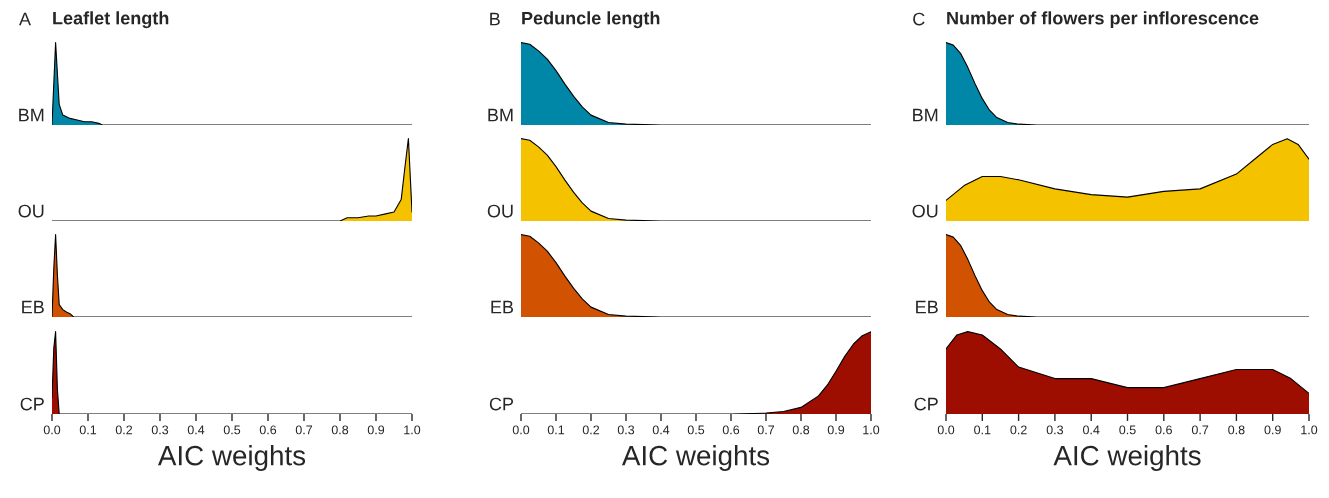  Describe the element at coordinates (111, 20) in the screenshot. I see `chart-title: Leaflet length` at that location.